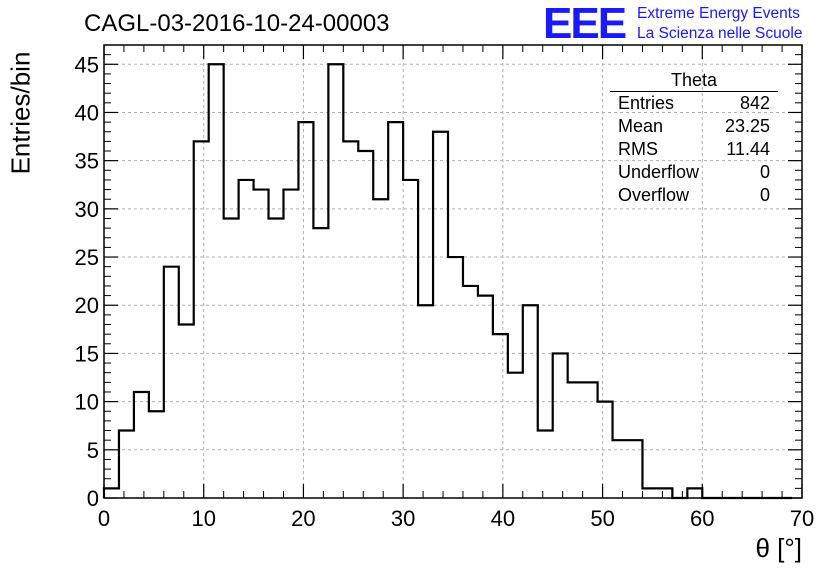 Image resolution: width=836 pixels, height=572 pixels. Describe the element at coordinates (694, 149) in the screenshot. I see `stats-row-rms: RMS 11.44` at that location.